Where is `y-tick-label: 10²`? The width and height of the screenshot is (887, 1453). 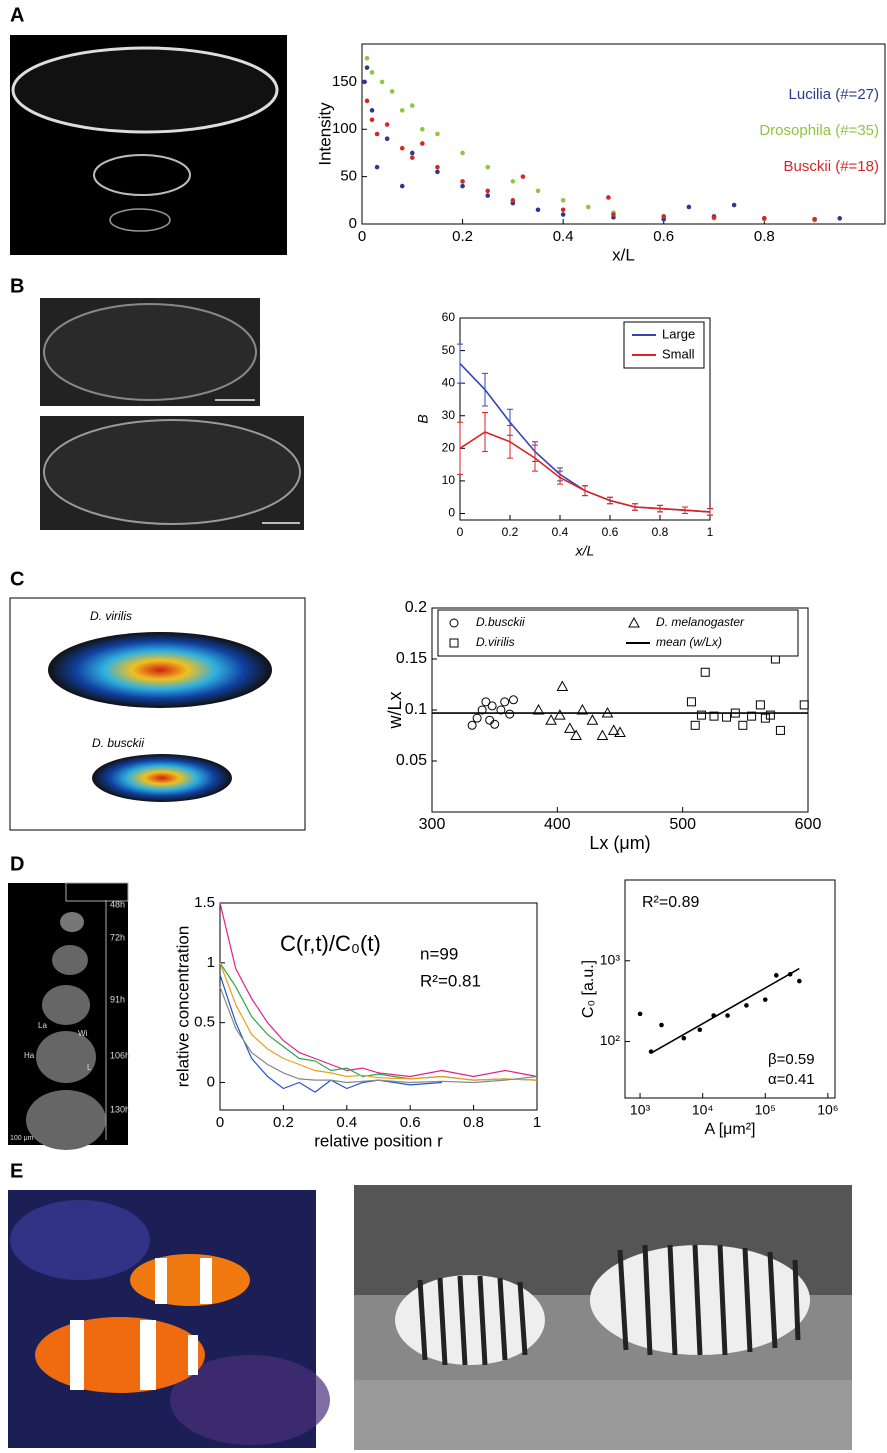
y-tick-label: 10² is located at coordinates (610, 1040).